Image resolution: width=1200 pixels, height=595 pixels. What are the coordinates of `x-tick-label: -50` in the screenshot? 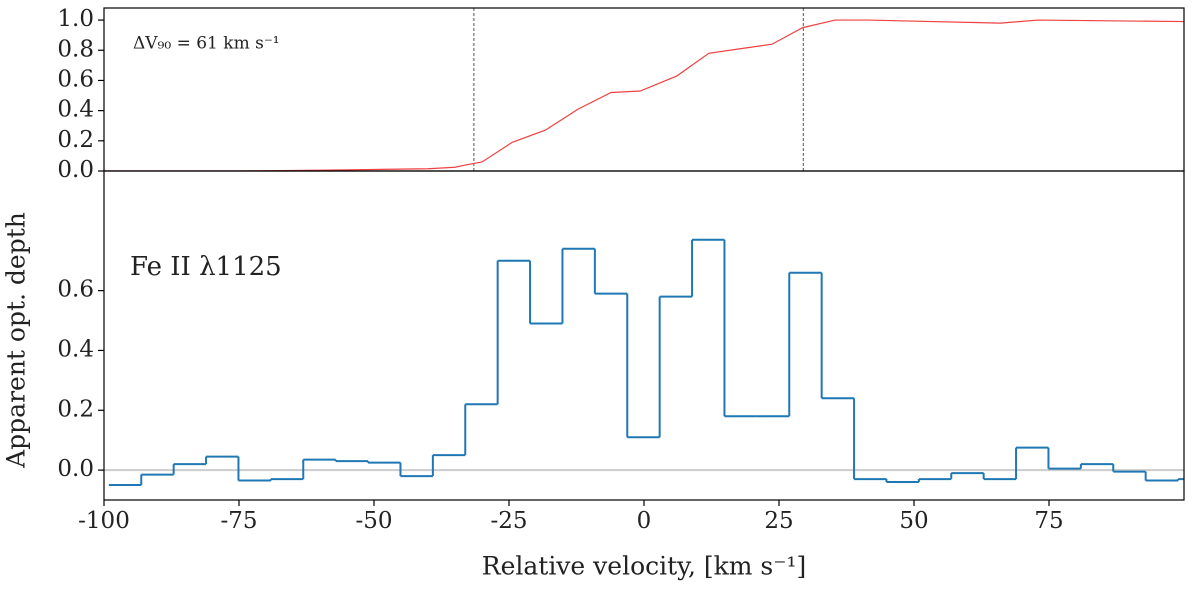 It's located at (373, 521).